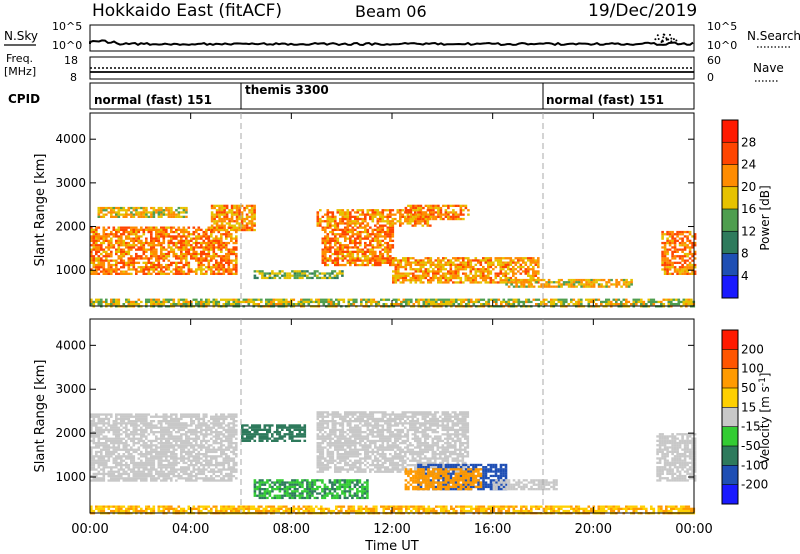  What do you see at coordinates (642, 11) in the screenshot?
I see `date-label: 19/Dec/2019` at bounding box center [642, 11].